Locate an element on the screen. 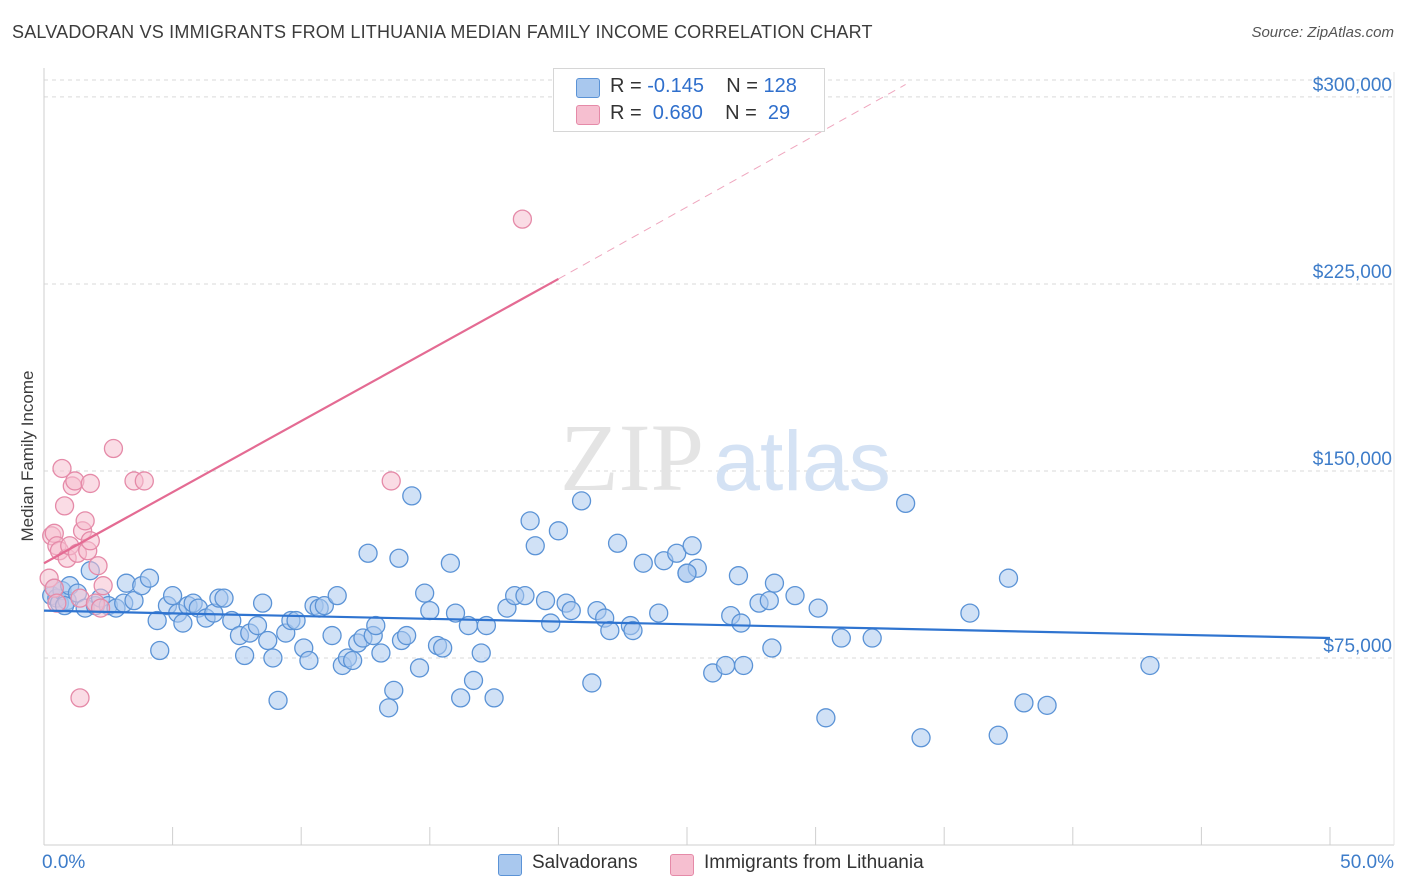 The height and width of the screenshot is (892, 1406). y-tick-label: $150,000 is located at coordinates (1352, 459).